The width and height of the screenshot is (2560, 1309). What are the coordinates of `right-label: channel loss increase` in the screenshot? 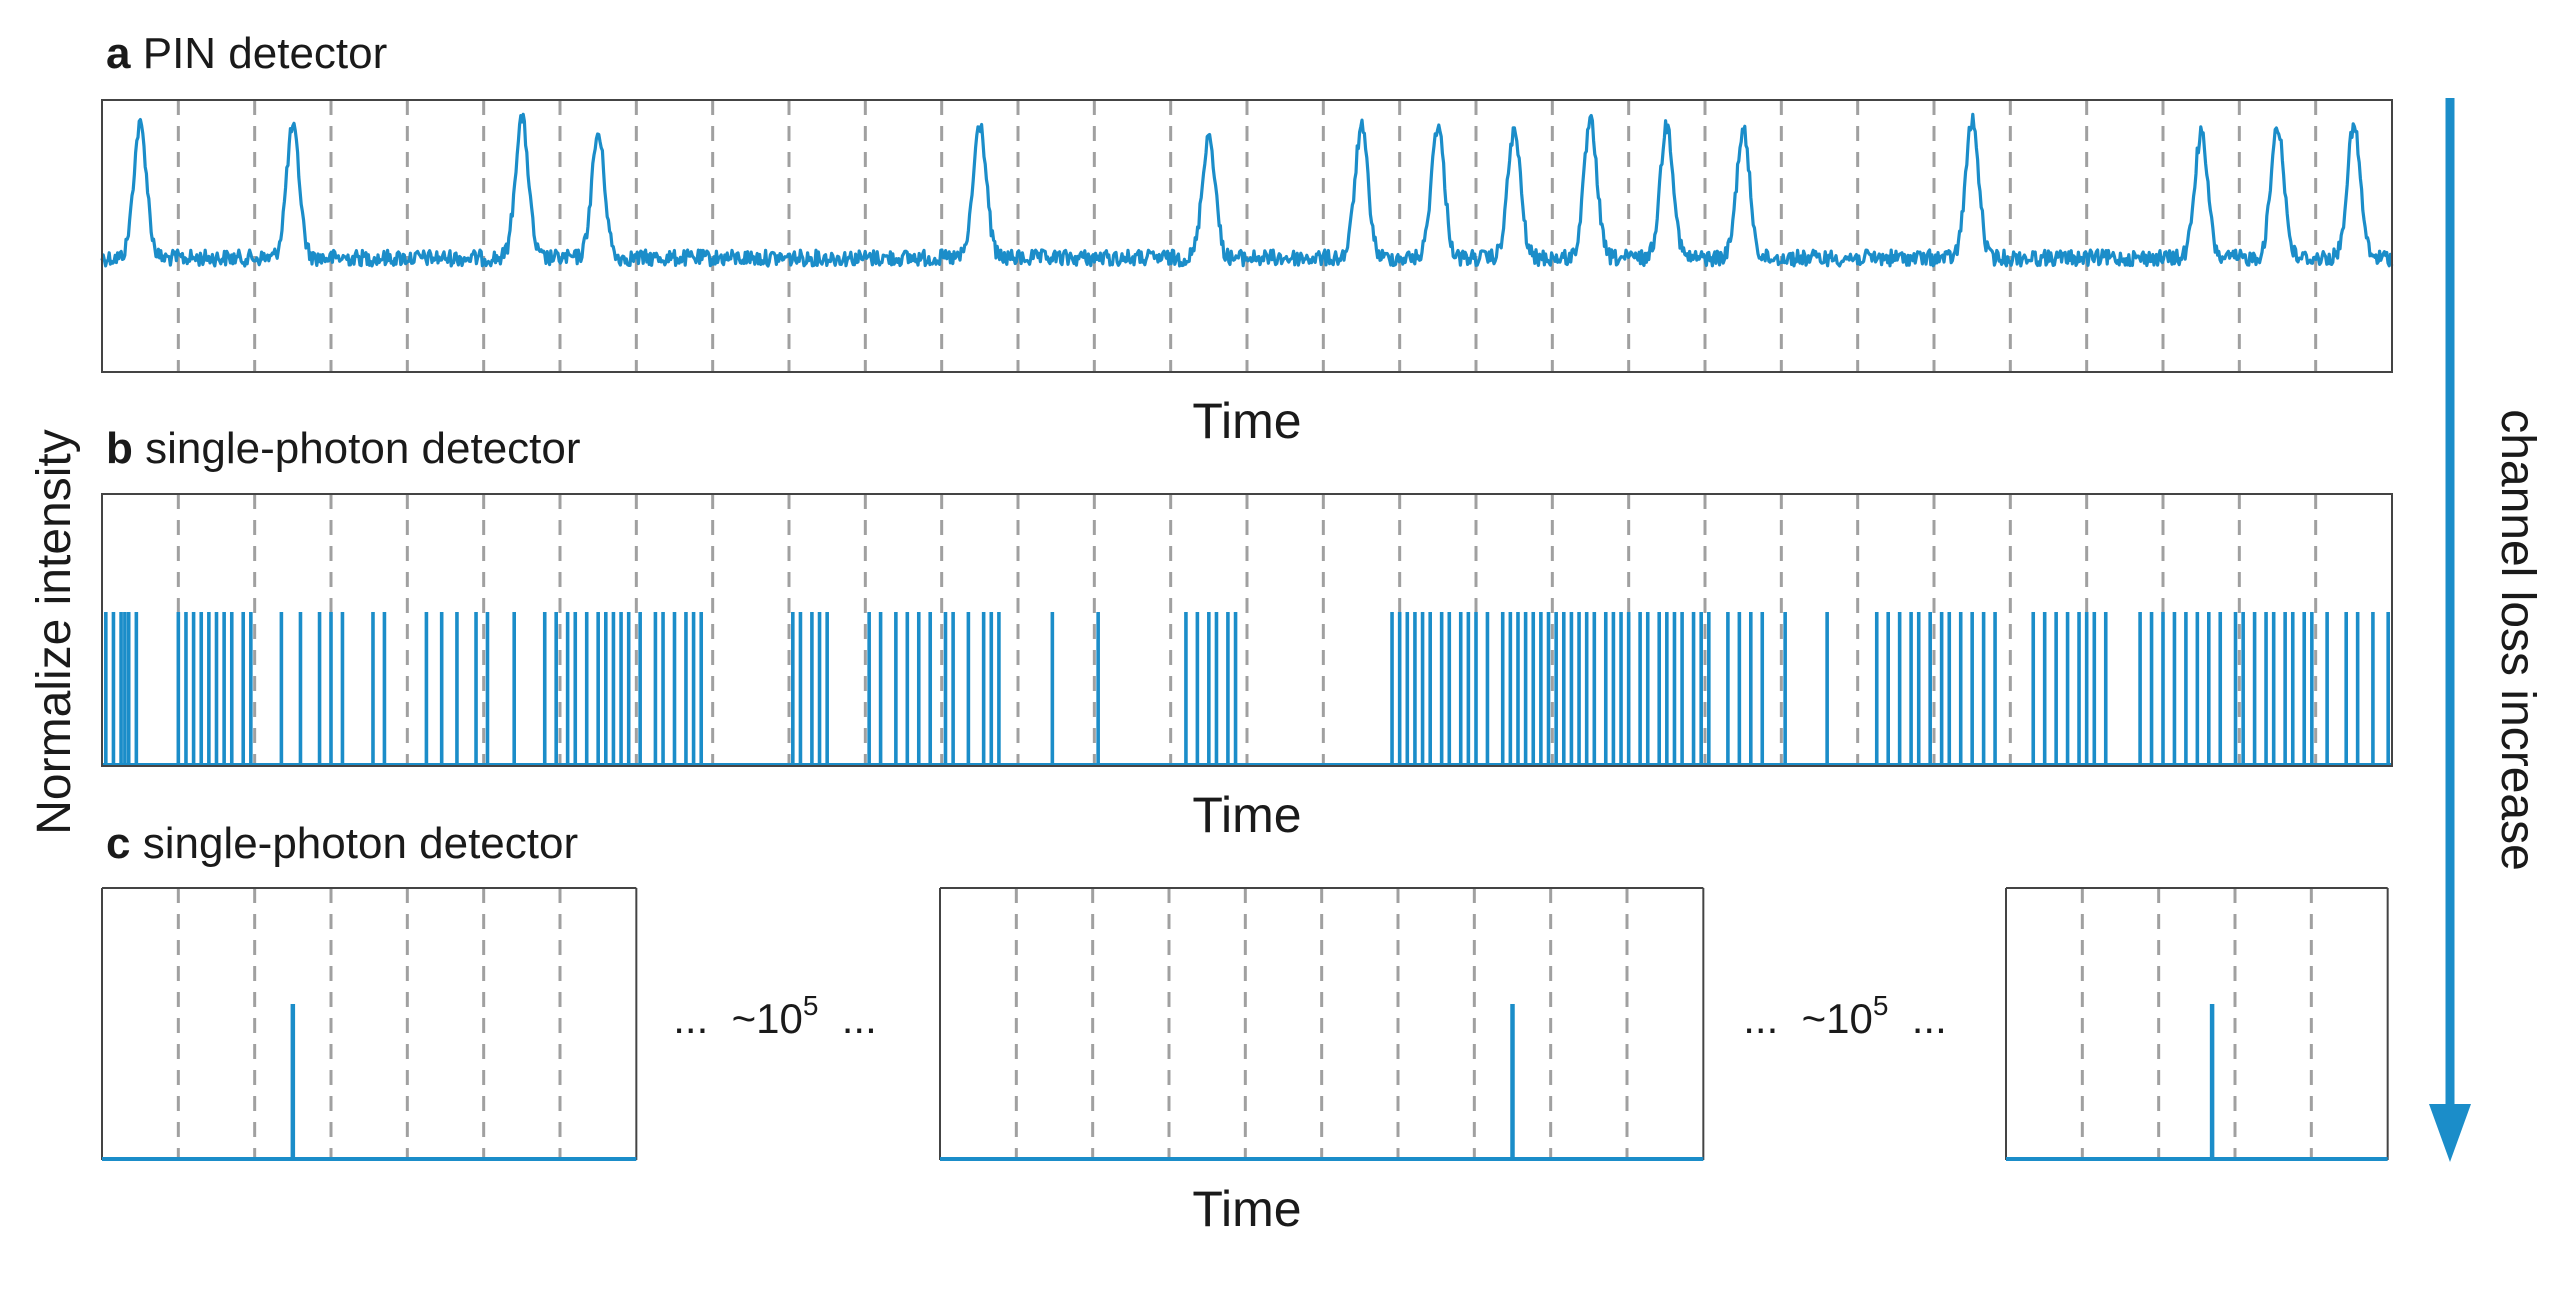 It's located at (2517, 640).